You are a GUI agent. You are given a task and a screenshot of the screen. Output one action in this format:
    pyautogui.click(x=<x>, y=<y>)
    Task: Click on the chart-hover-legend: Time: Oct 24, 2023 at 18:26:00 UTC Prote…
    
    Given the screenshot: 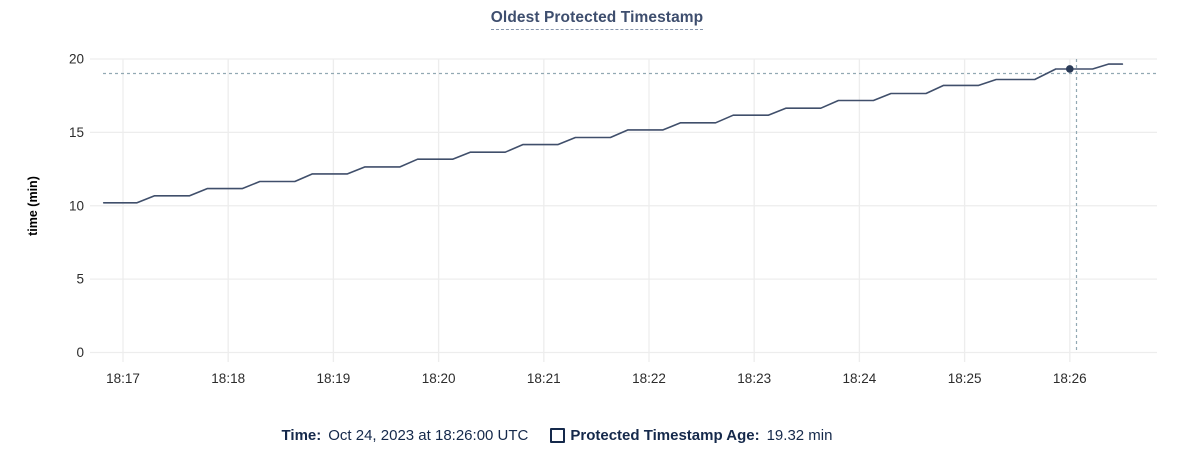 What is the action you would take?
    pyautogui.click(x=597, y=435)
    